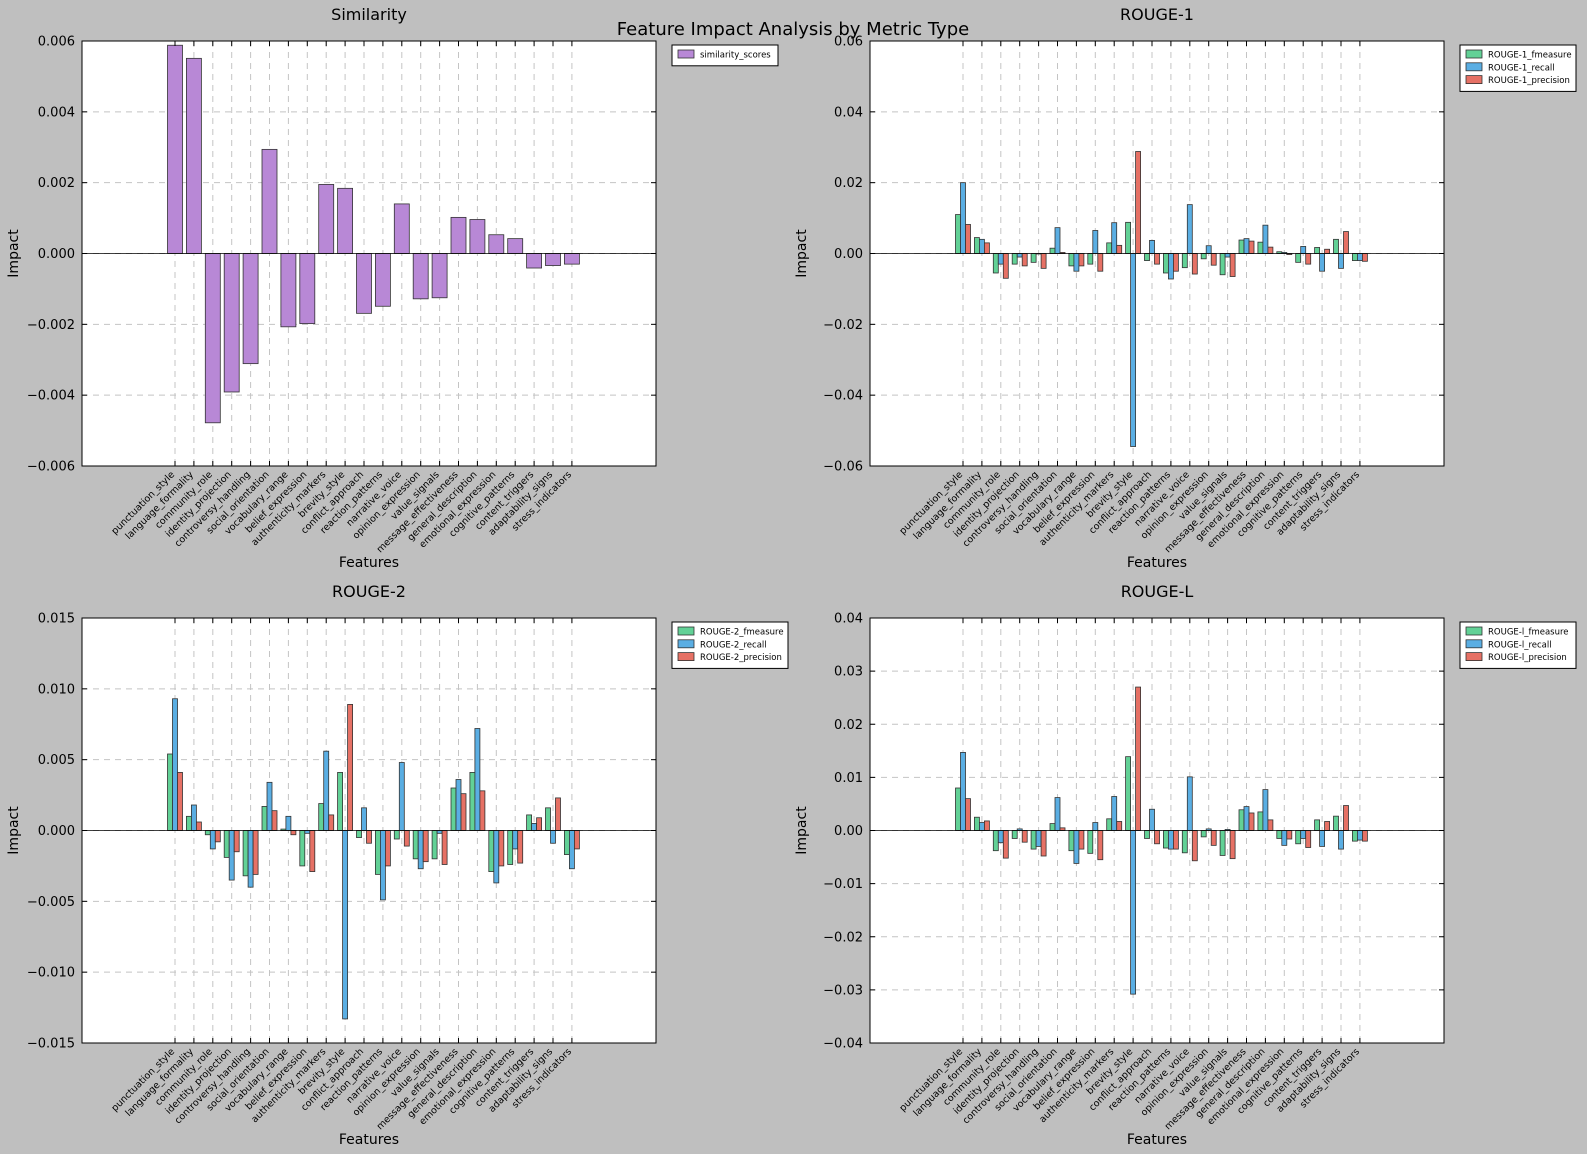 This screenshot has width=1587, height=1154. I want to click on bar-ROUGE-1_fmeasure-message_effectiveness, so click(1241, 246).